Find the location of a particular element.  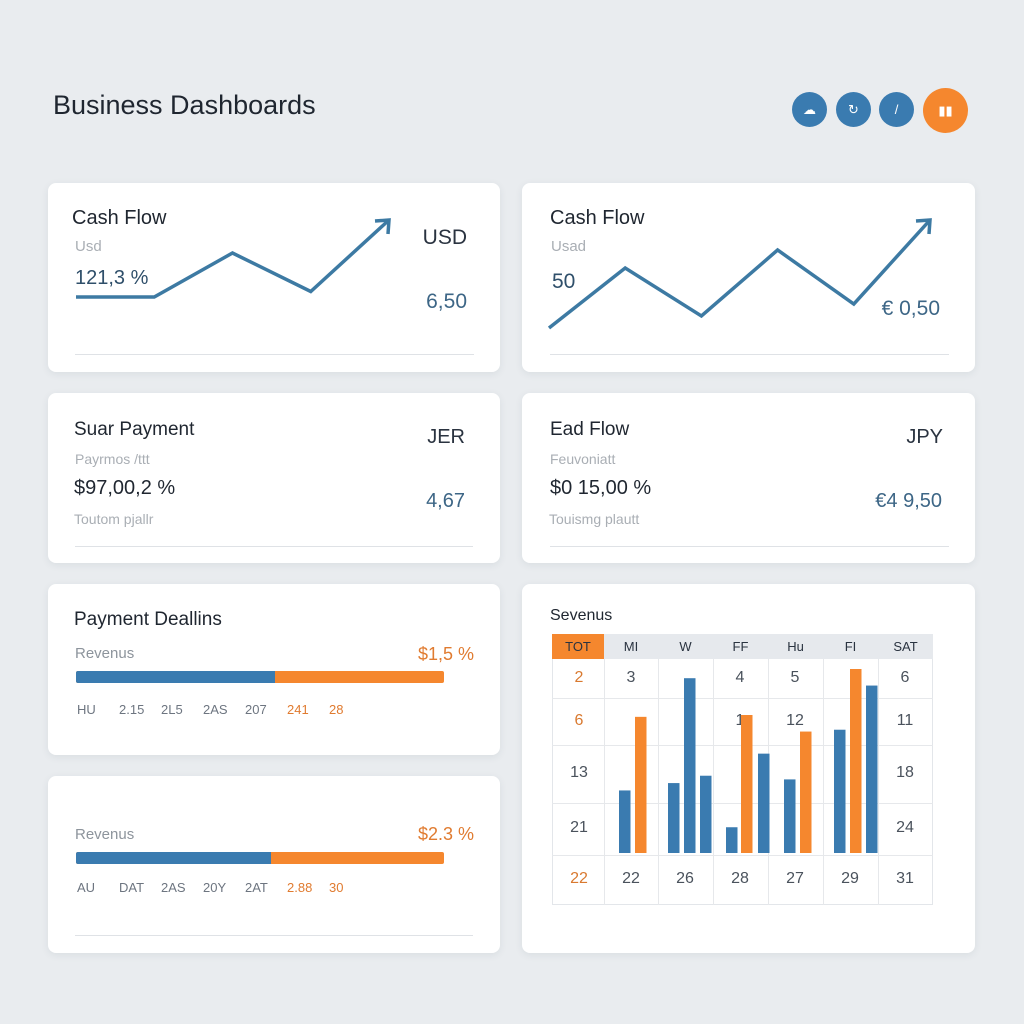

calendar-date: 3 is located at coordinates (631, 677).